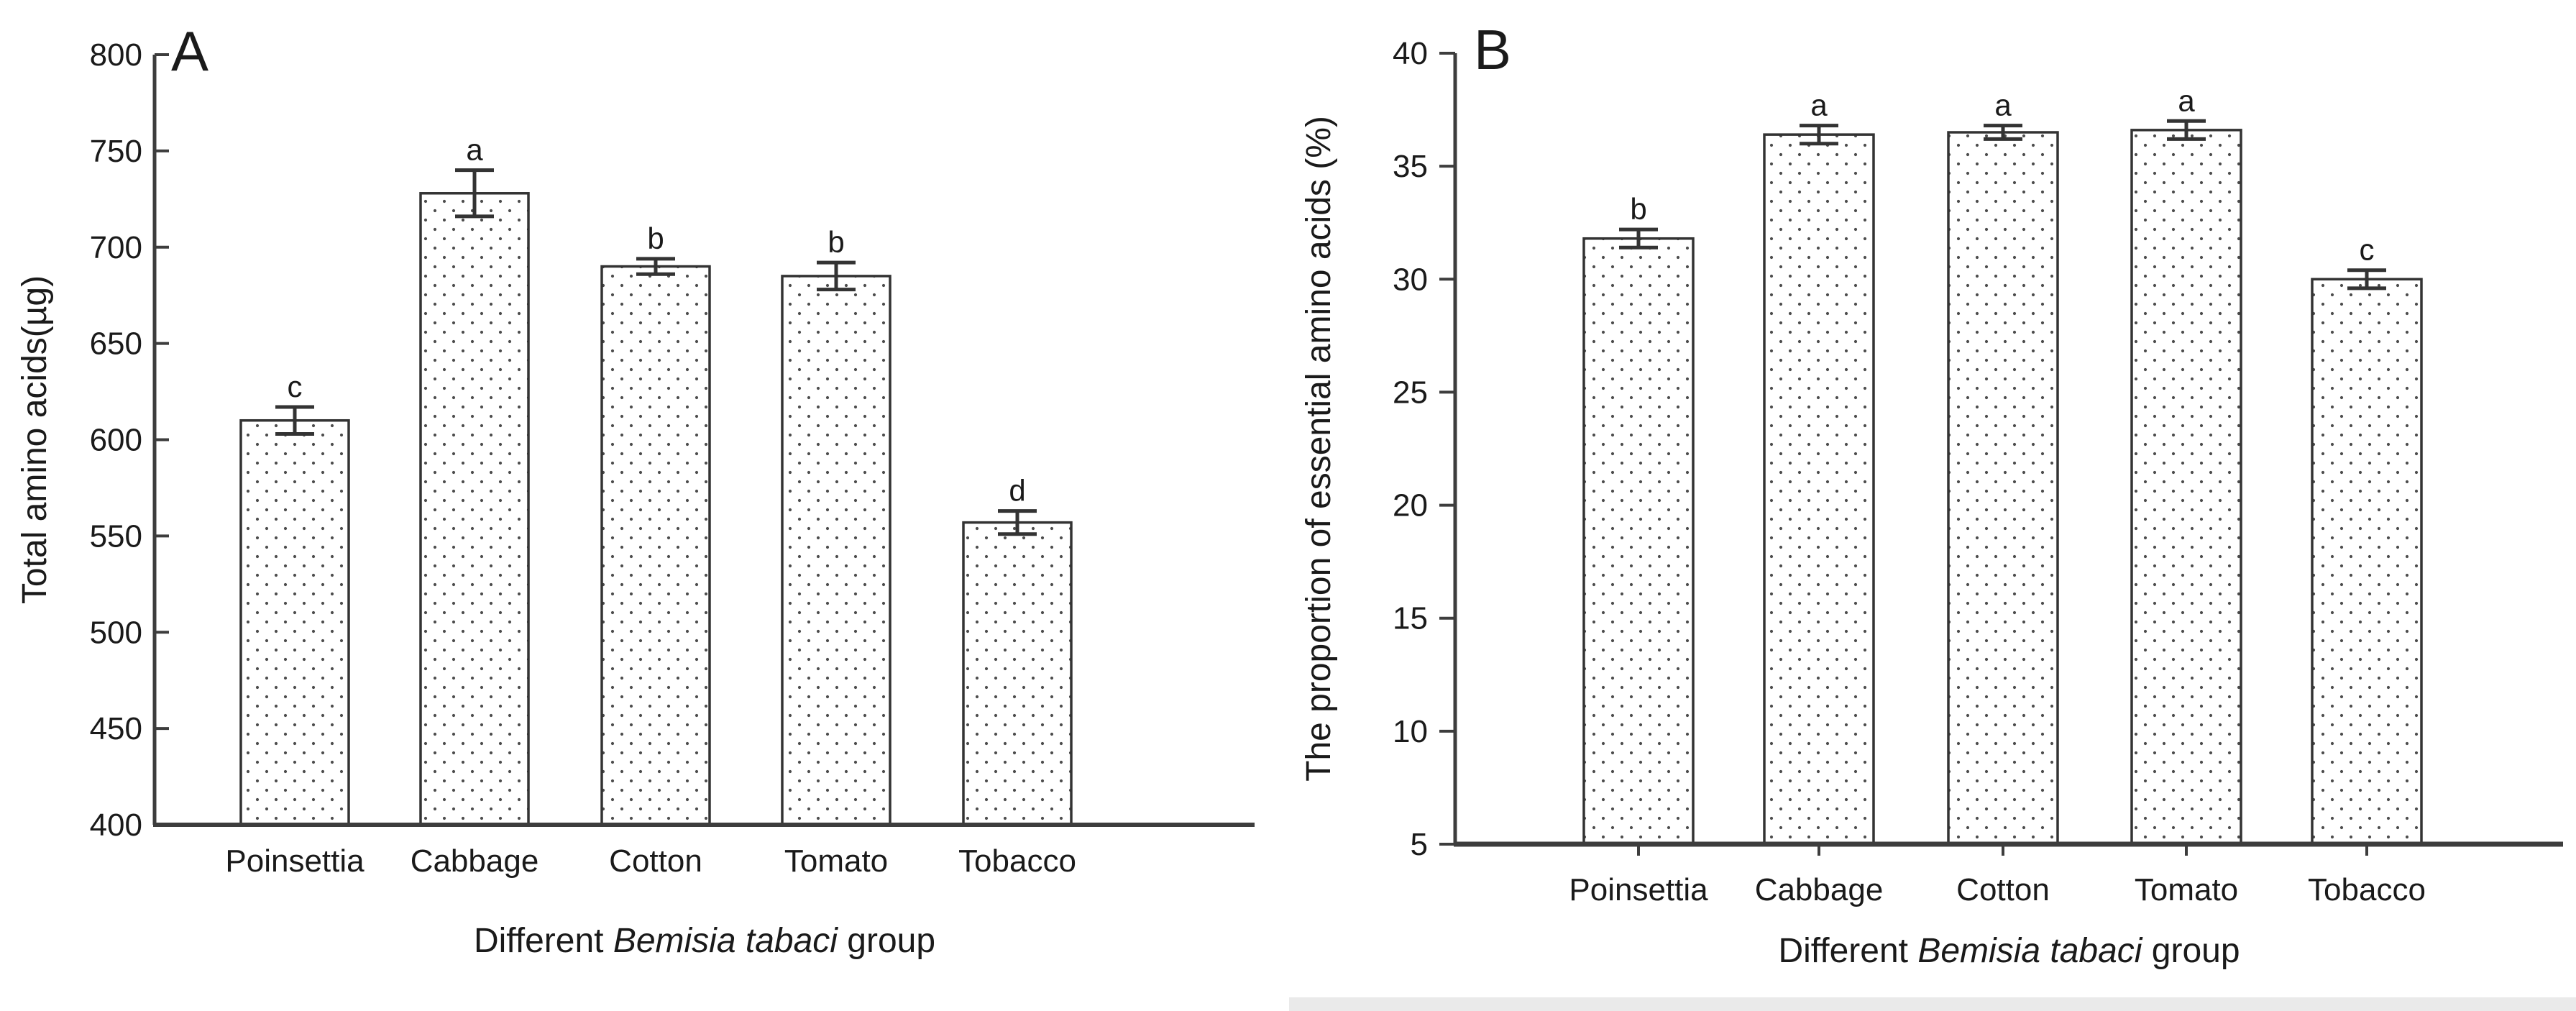 The image size is (2576, 1011). What do you see at coordinates (1410, 166) in the screenshot?
I see `y-tick-label: 35` at bounding box center [1410, 166].